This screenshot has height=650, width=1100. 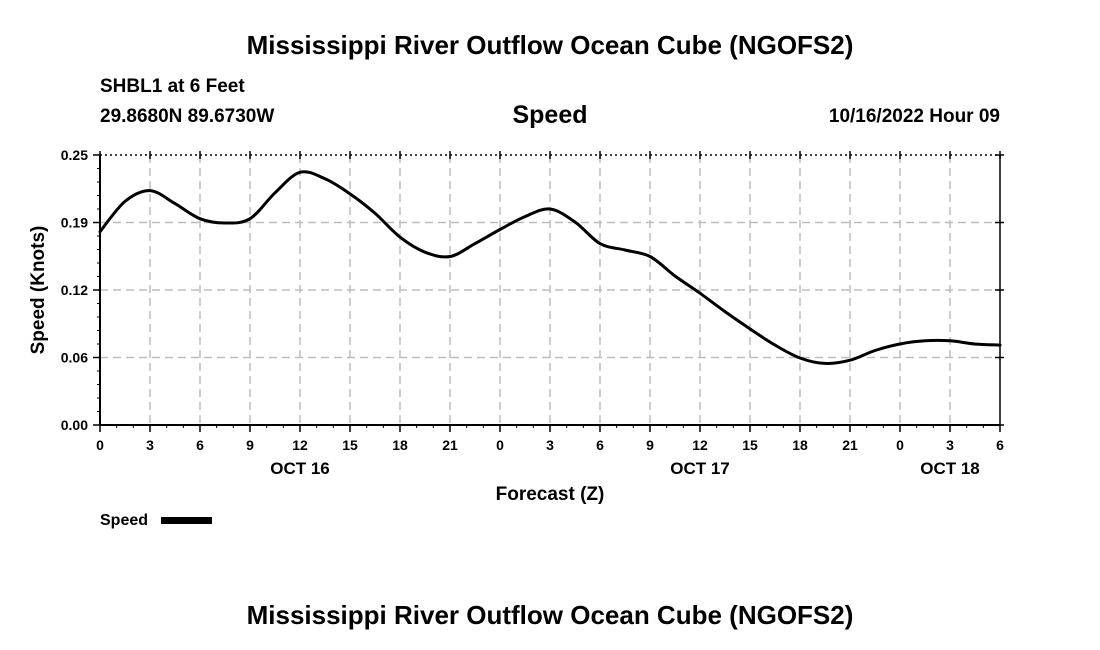 I want to click on date-label: OCT 18, so click(x=950, y=468).